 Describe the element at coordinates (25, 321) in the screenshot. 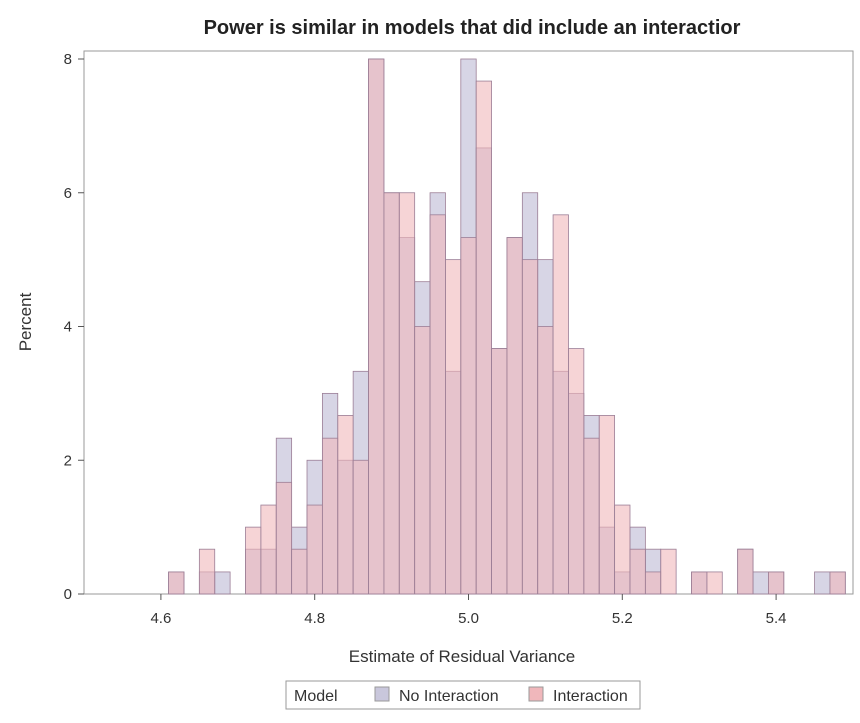

I see `y-axis-label: Percent` at that location.